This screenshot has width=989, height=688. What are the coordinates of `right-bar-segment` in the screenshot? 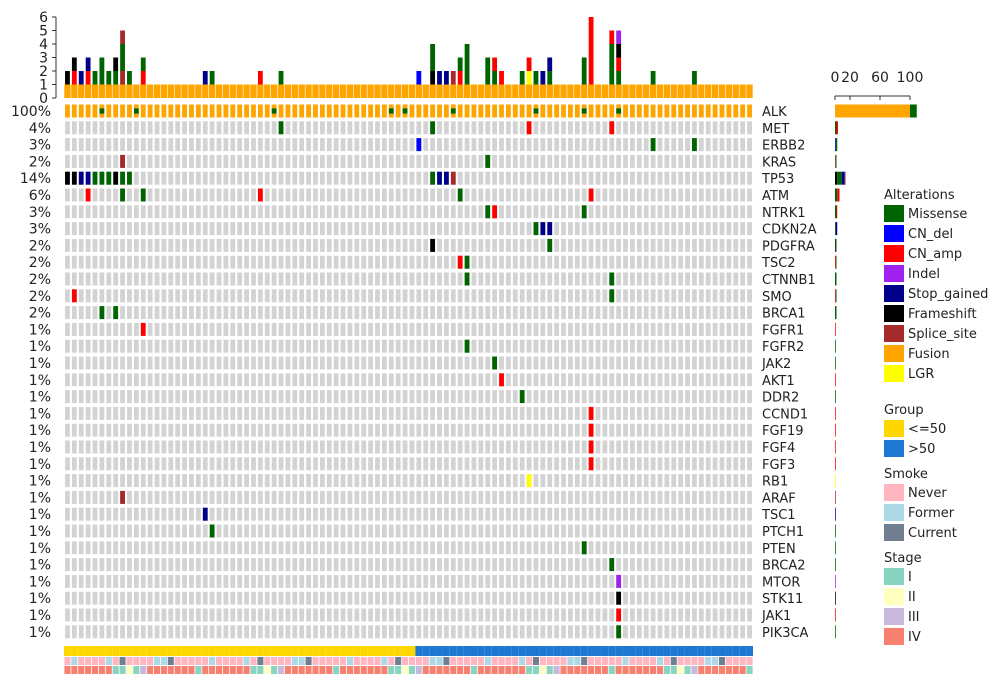 It's located at (835, 464).